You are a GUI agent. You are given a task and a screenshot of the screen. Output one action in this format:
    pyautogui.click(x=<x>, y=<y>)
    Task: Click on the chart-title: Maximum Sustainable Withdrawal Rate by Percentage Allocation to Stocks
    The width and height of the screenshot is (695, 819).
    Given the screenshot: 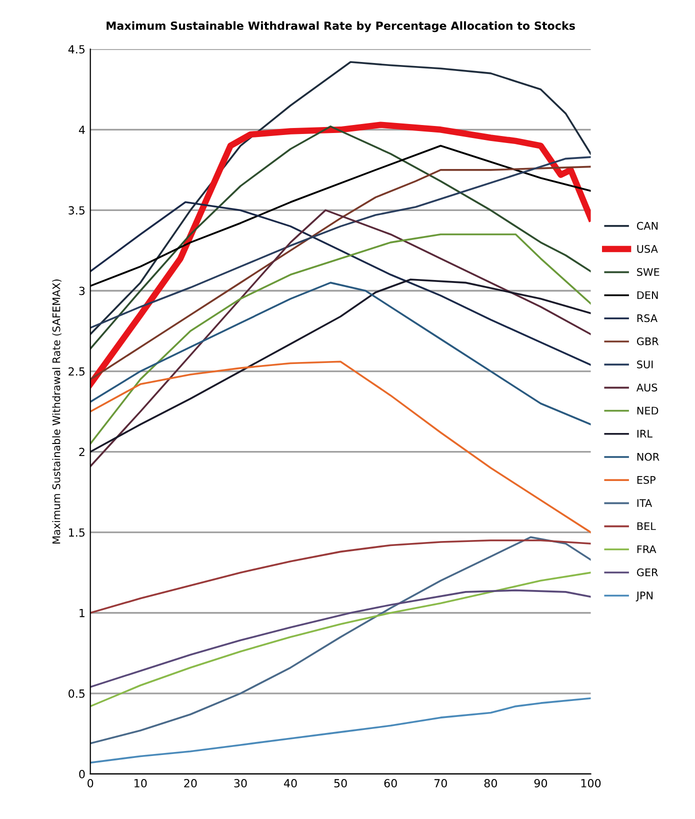 What is the action you would take?
    pyautogui.click(x=340, y=26)
    